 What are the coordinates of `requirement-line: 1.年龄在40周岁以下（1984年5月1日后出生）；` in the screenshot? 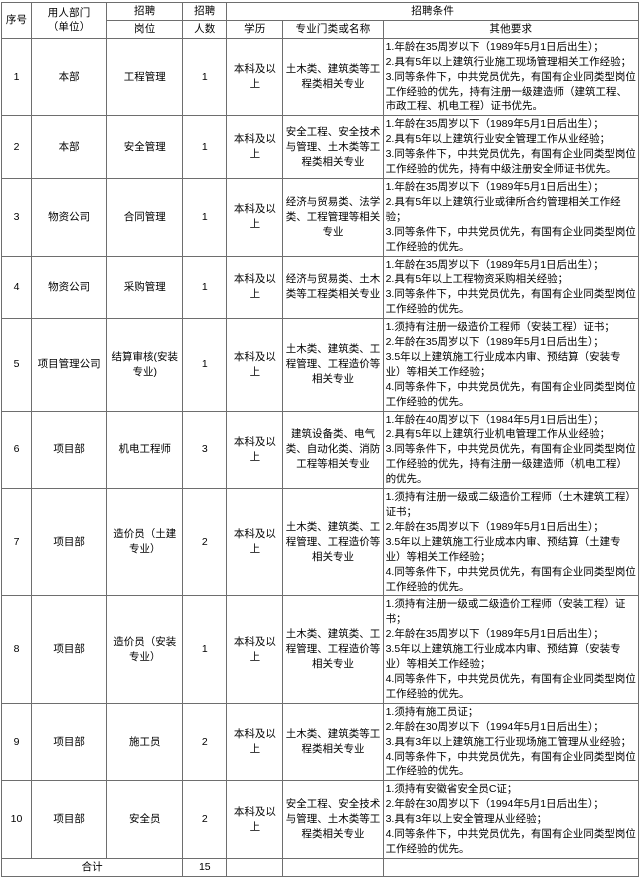 It's located at (494, 419).